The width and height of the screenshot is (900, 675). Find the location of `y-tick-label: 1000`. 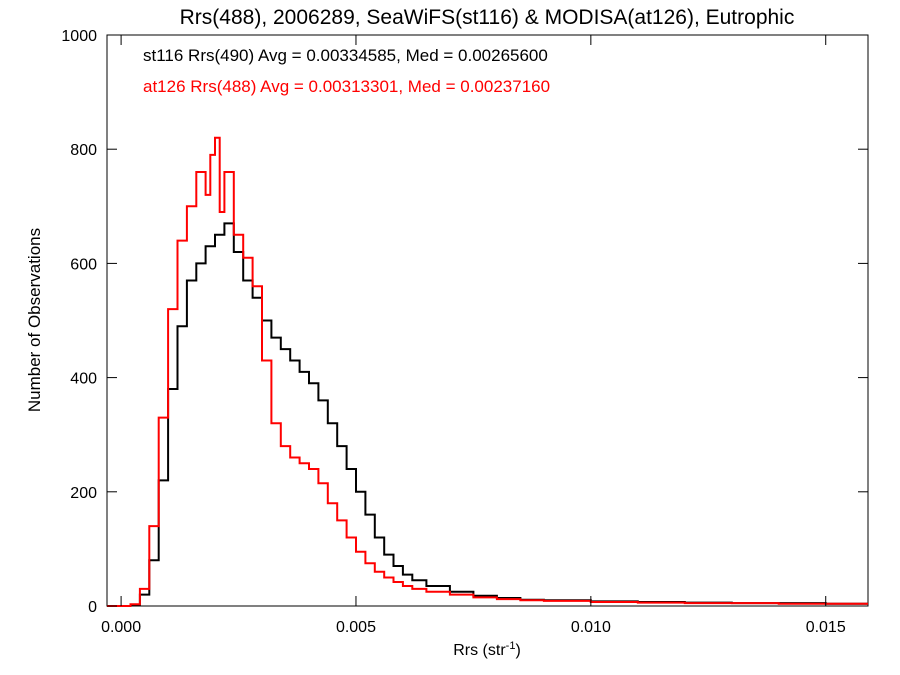

y-tick-label: 1000 is located at coordinates (79, 36).